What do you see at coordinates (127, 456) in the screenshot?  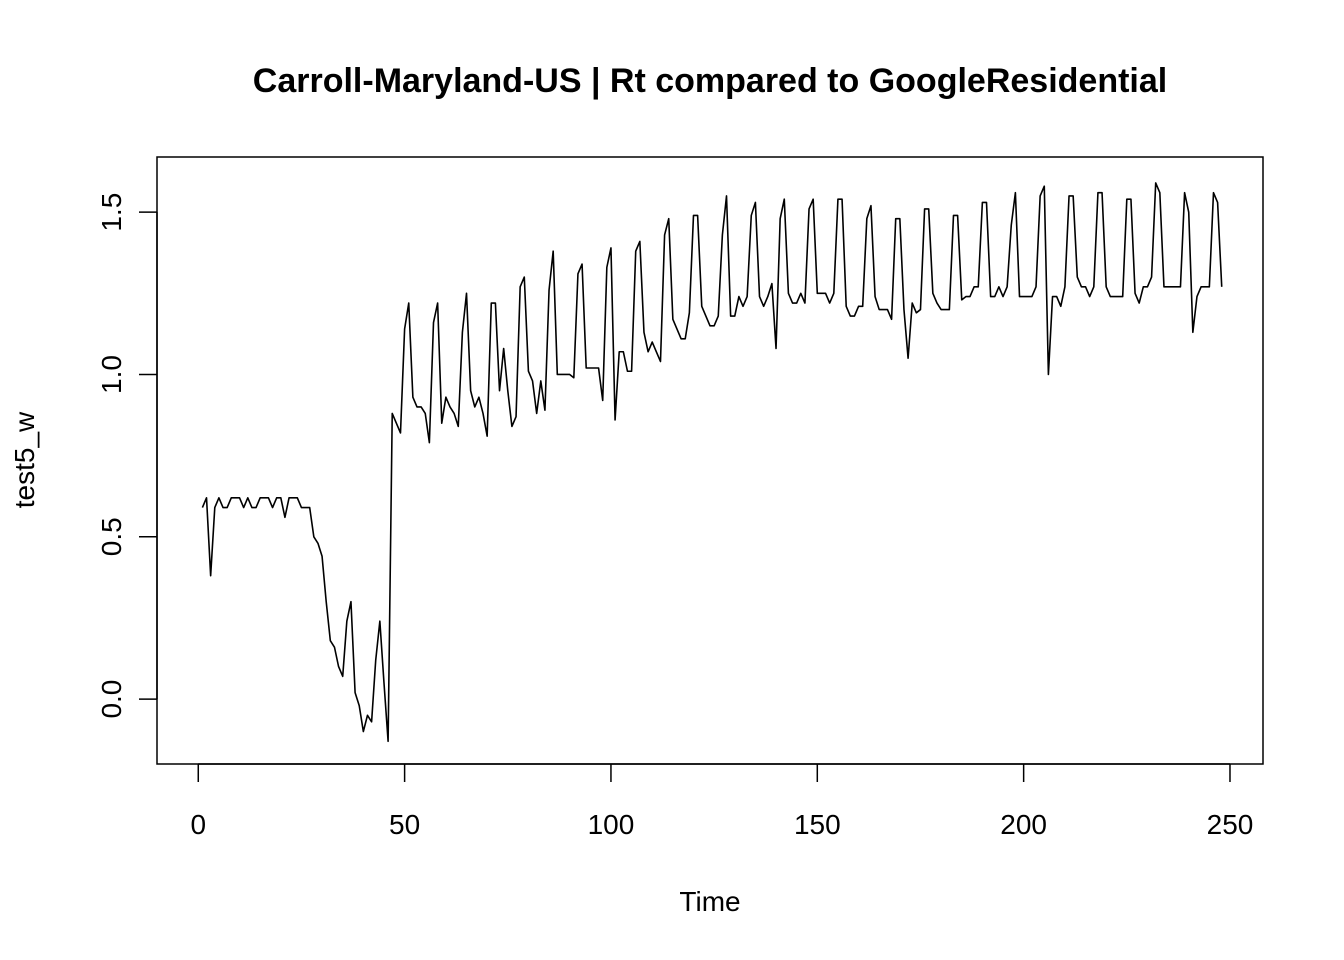 I see `y-axis: 0.0 0.5 1.0 1.5` at bounding box center [127, 456].